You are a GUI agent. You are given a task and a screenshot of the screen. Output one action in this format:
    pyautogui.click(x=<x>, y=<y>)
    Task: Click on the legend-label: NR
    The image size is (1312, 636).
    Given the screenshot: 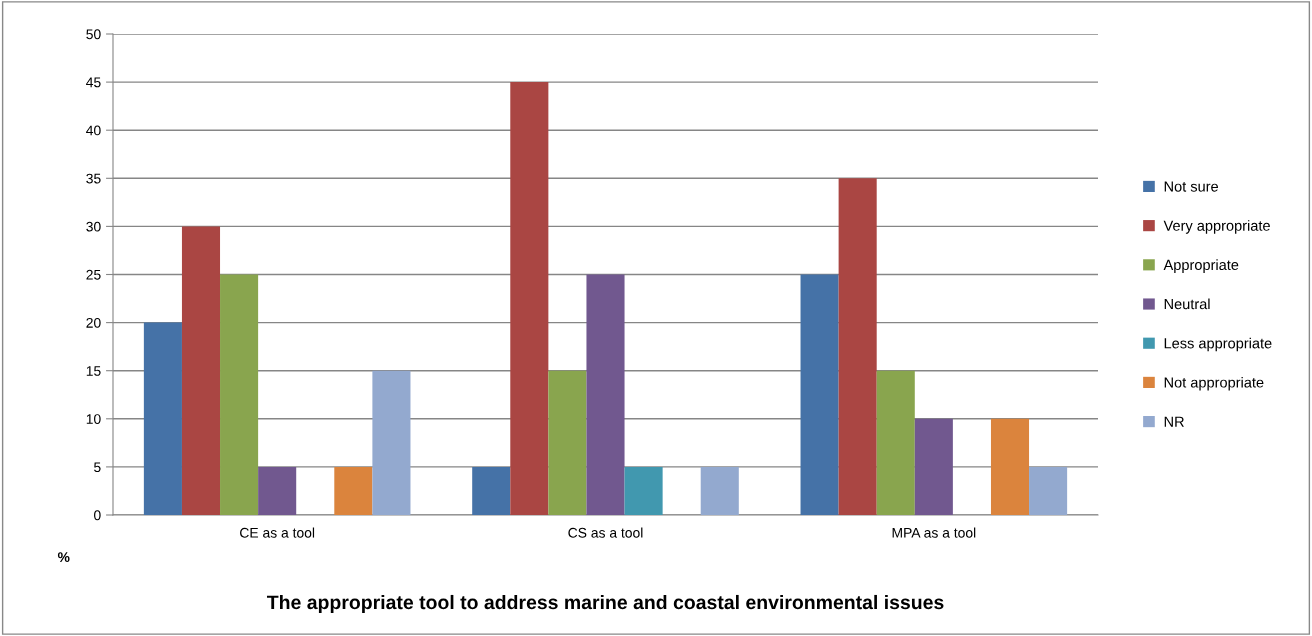 What is the action you would take?
    pyautogui.click(x=1174, y=421)
    